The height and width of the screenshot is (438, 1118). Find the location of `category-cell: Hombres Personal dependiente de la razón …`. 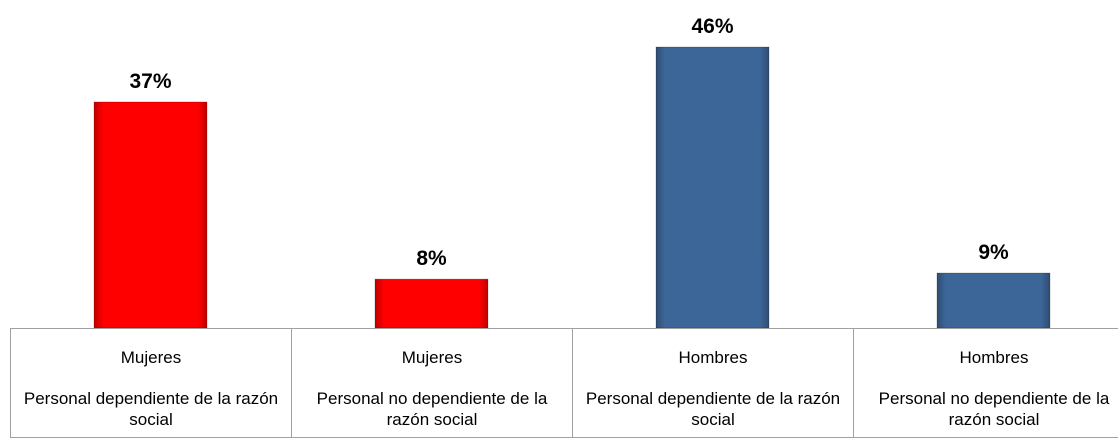

category-cell: Hombres Personal dependiente de la razón … is located at coordinates (712, 383).